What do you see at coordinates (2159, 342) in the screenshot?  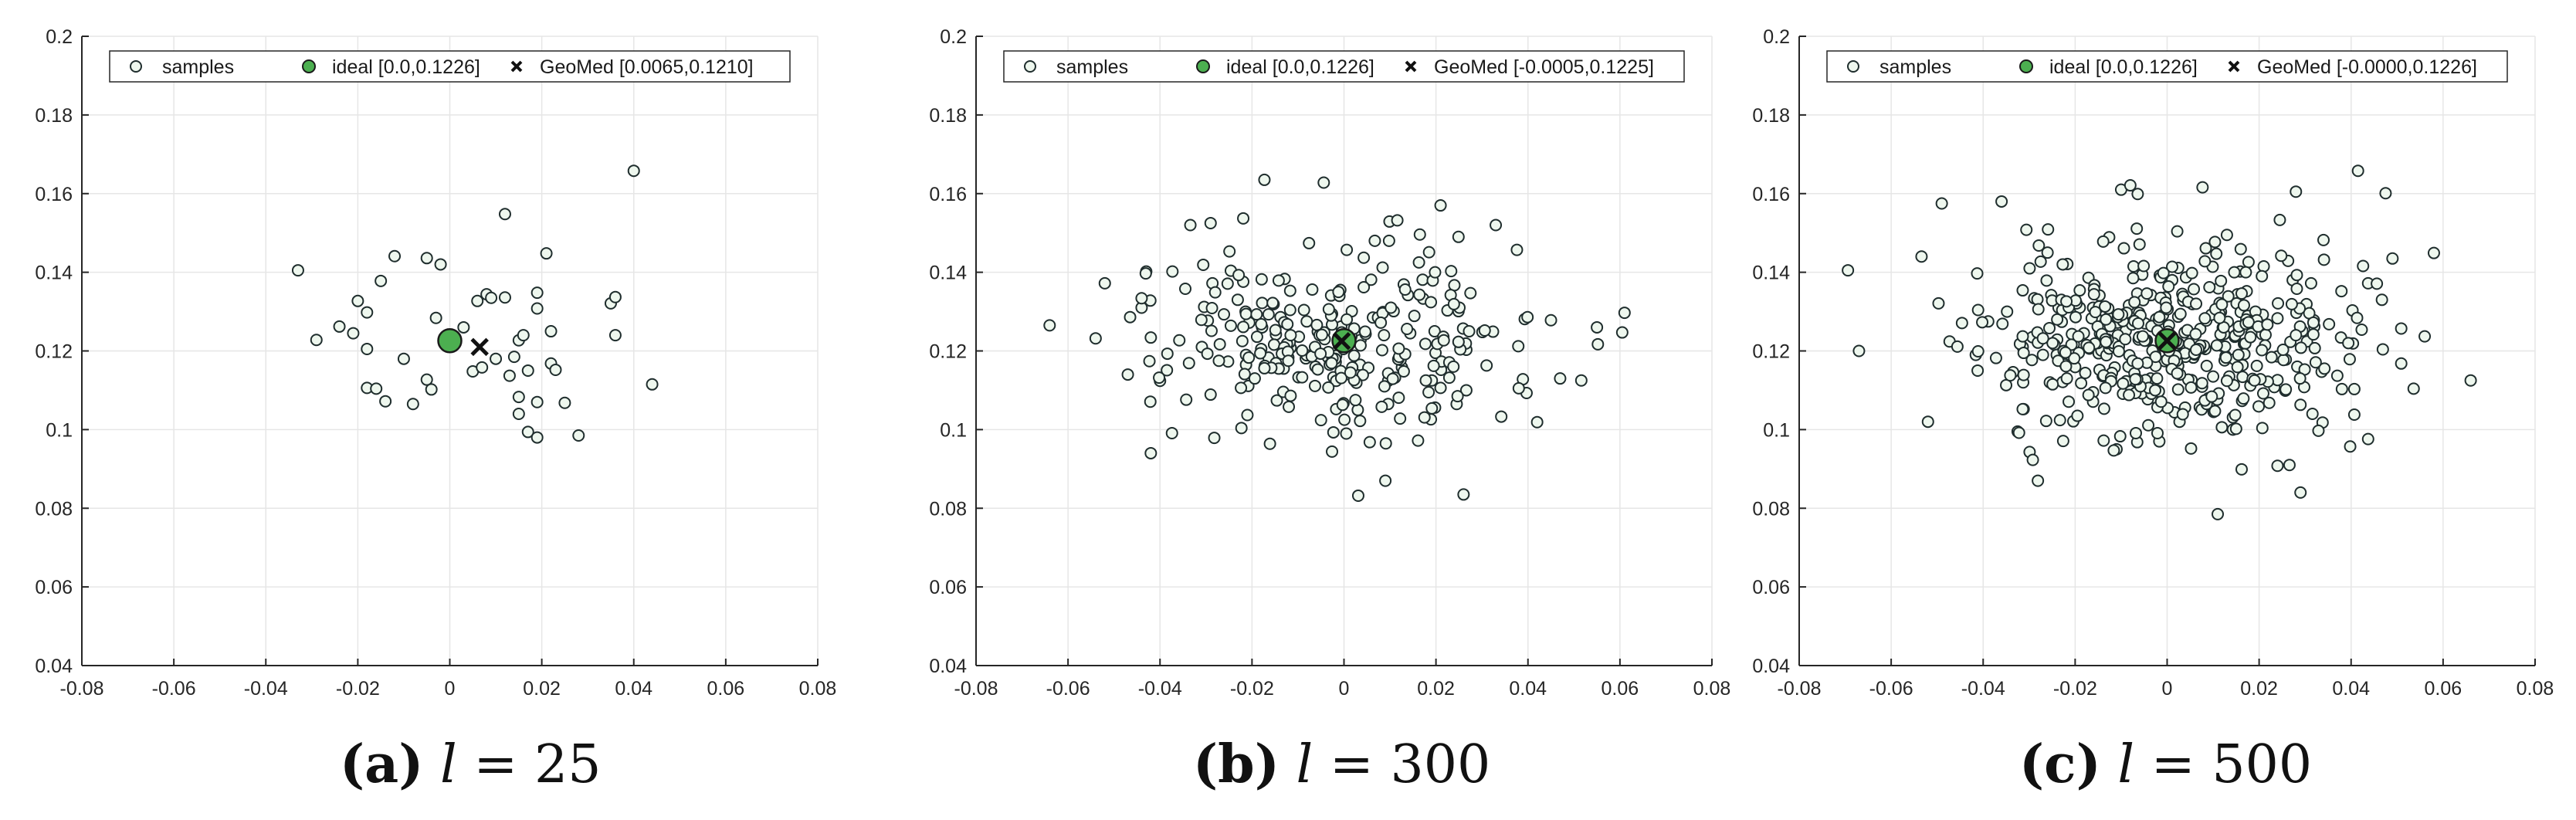 I see `samples-series` at bounding box center [2159, 342].